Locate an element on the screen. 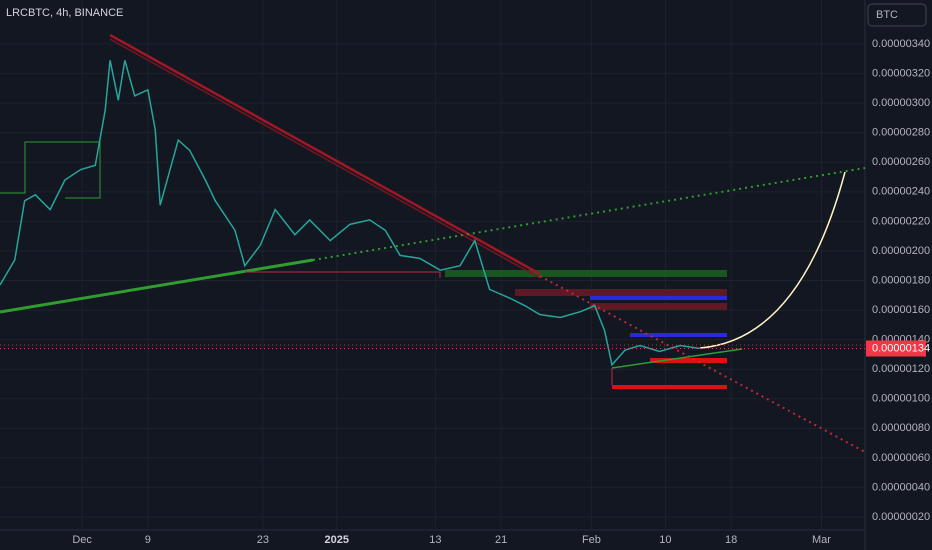 This screenshot has width=932, height=550. x-tick-label: 21 is located at coordinates (501, 540).